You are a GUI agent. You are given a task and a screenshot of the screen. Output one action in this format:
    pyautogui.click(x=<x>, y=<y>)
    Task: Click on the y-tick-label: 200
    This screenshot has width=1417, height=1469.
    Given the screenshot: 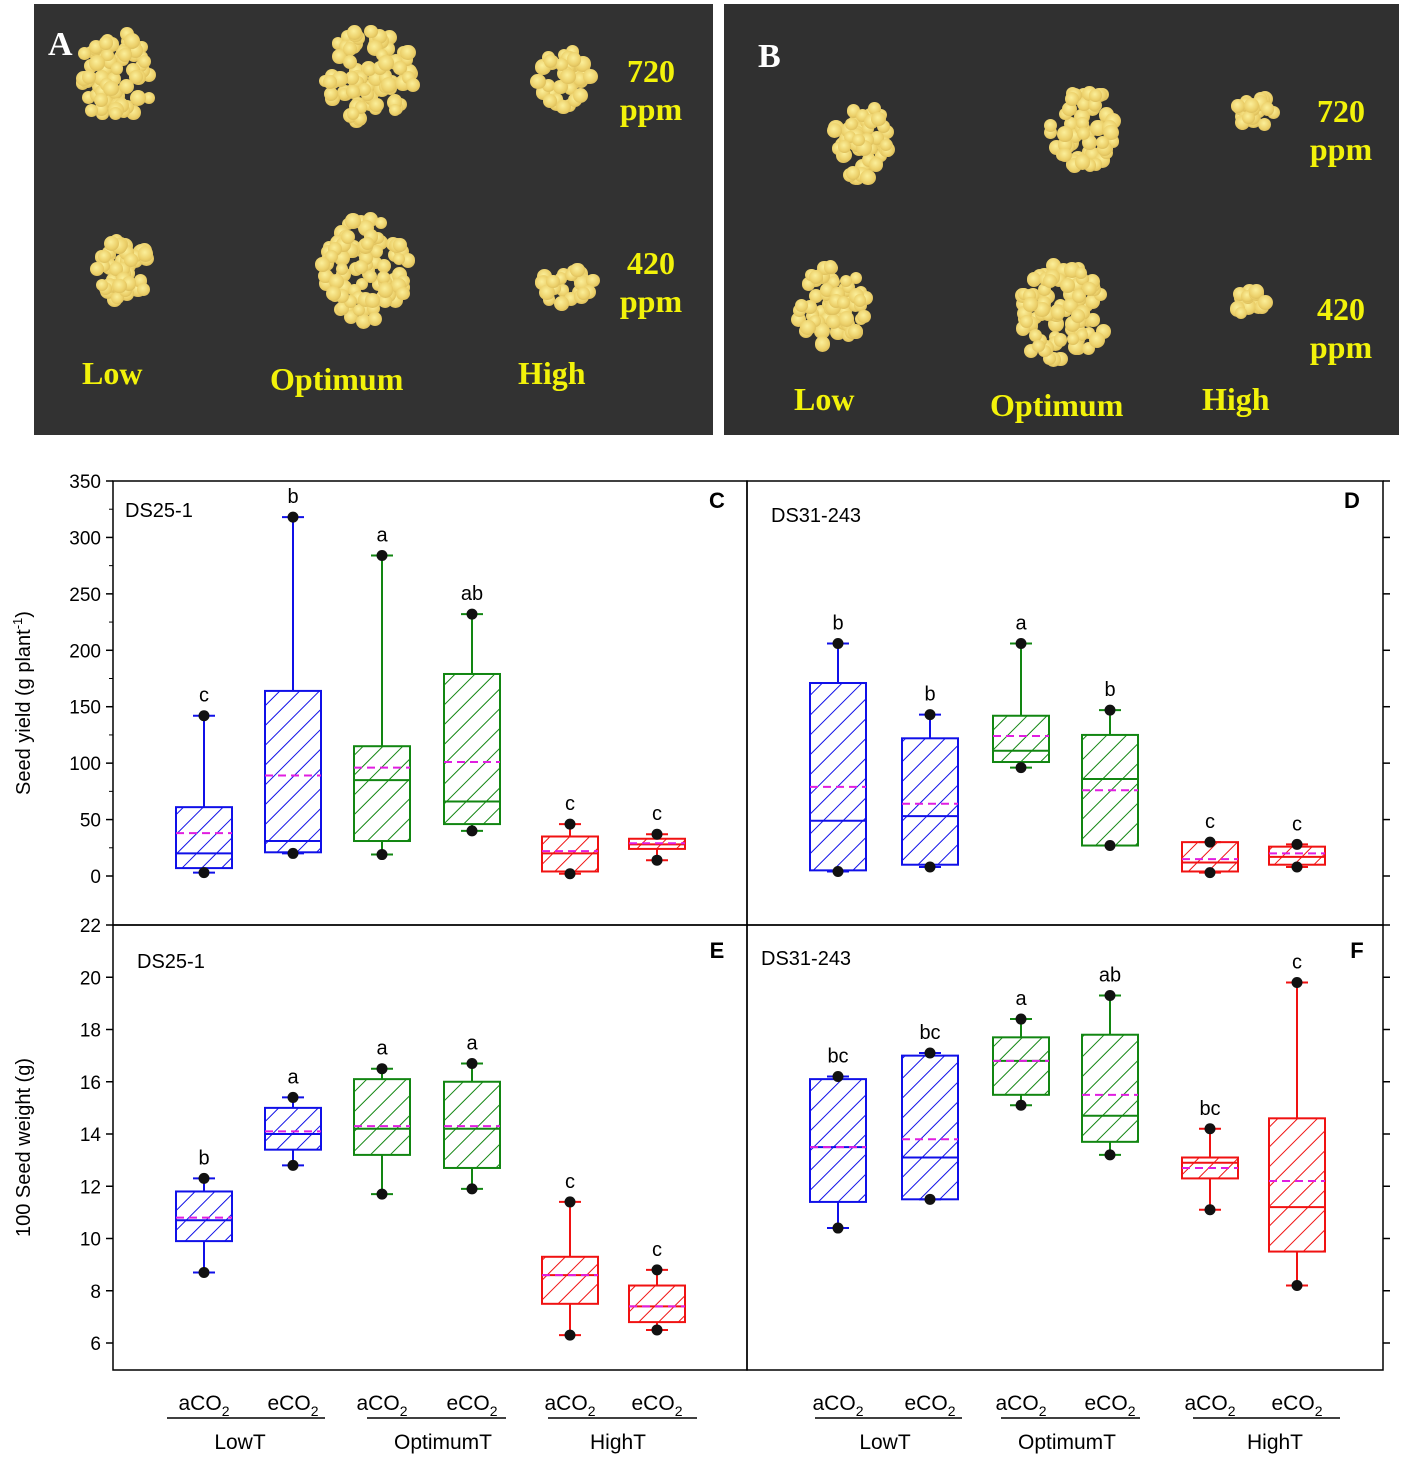 What is the action you would take?
    pyautogui.click(x=85, y=651)
    